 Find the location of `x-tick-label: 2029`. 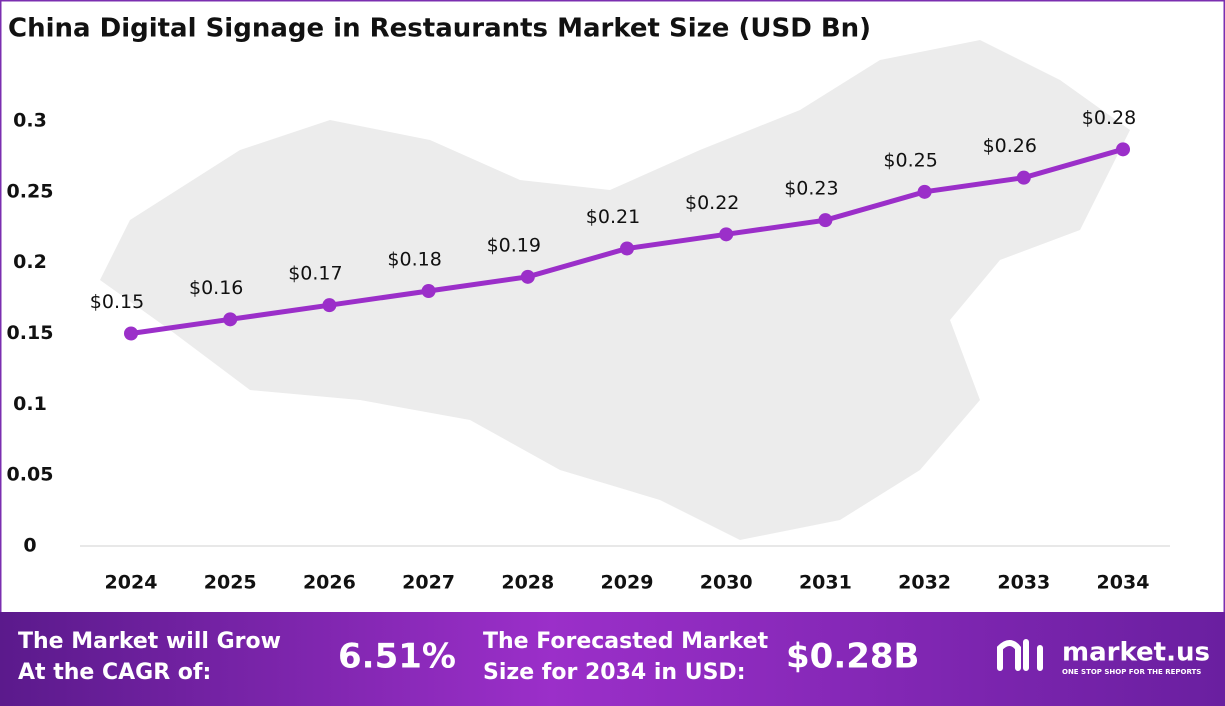

x-tick-label: 2029 is located at coordinates (627, 583).